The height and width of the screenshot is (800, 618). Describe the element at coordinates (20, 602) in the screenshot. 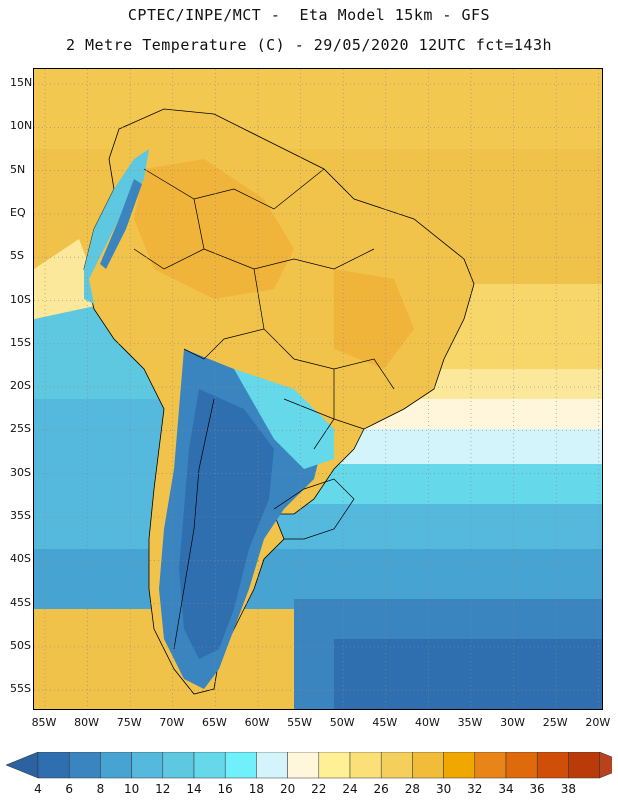

I see `latitude-label: 45S` at that location.